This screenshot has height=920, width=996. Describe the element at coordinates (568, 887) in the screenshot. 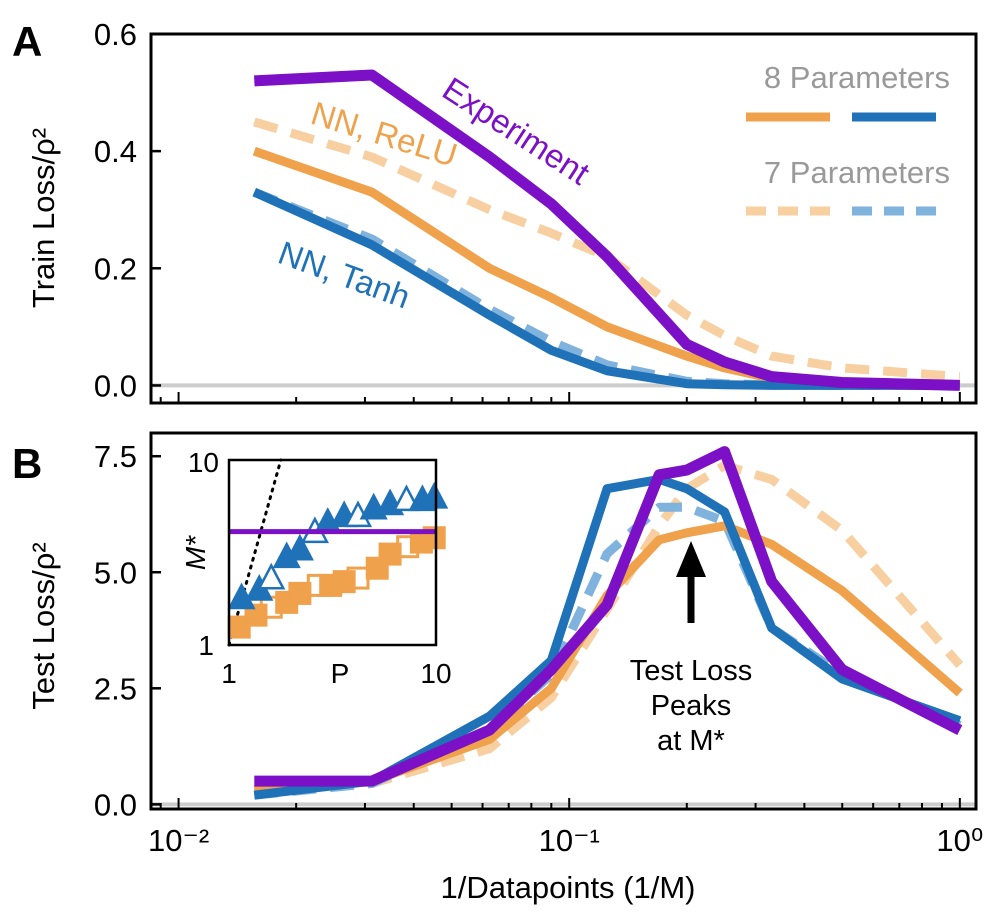

I see `panel-b-xlabel: 1/Datapoints (1/M)` at that location.